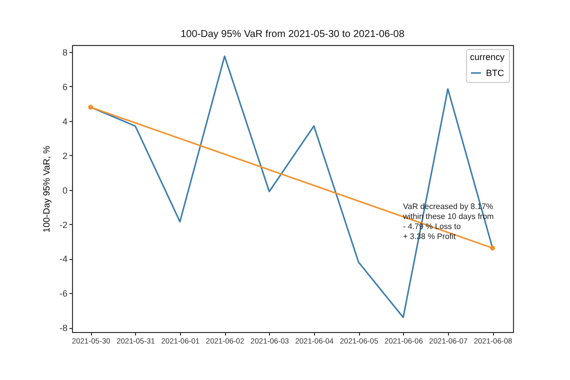  Describe the element at coordinates (65, 121) in the screenshot. I see `y-tick-label: 4` at that location.